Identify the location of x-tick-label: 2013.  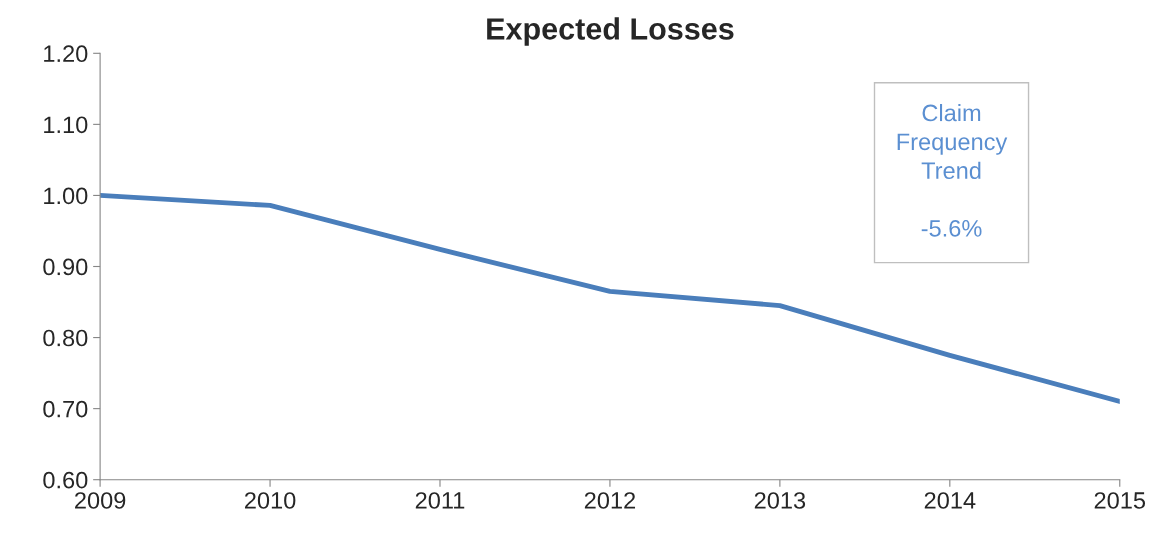
(780, 500).